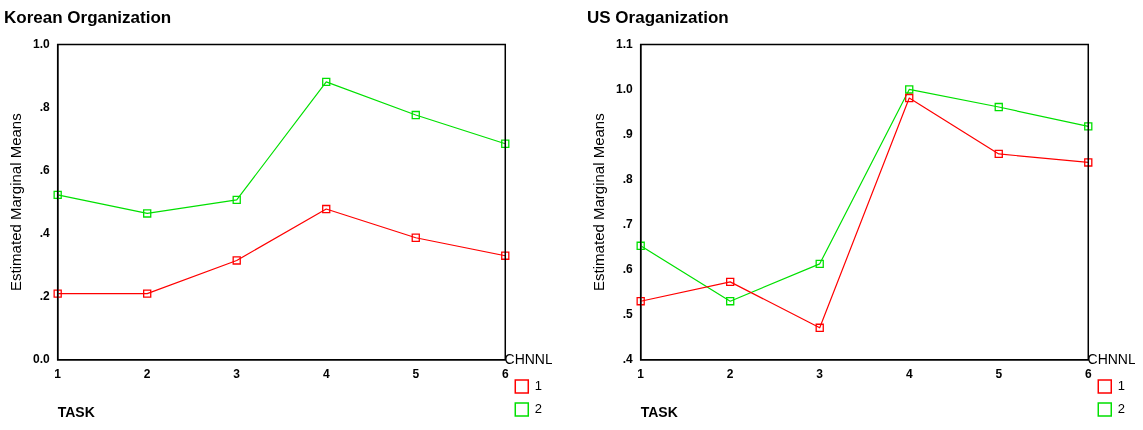 The height and width of the screenshot is (430, 1143). I want to click on chart-title: Korean Organization, so click(88, 17).